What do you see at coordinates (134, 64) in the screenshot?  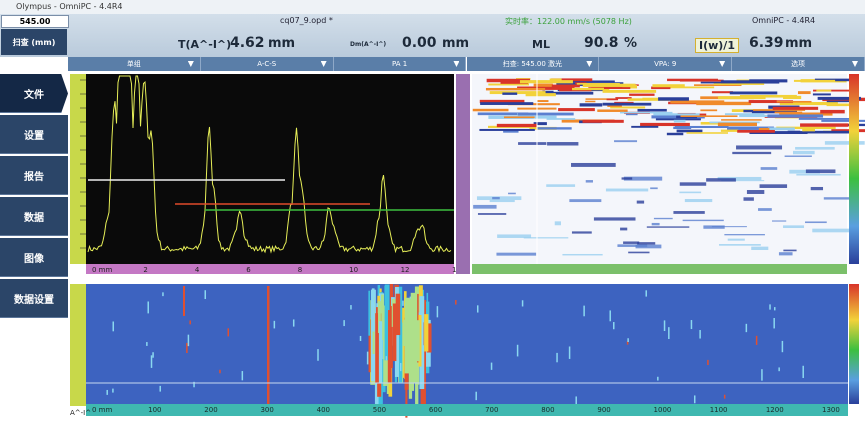 I see `toolbar-field: 单组` at bounding box center [134, 64].